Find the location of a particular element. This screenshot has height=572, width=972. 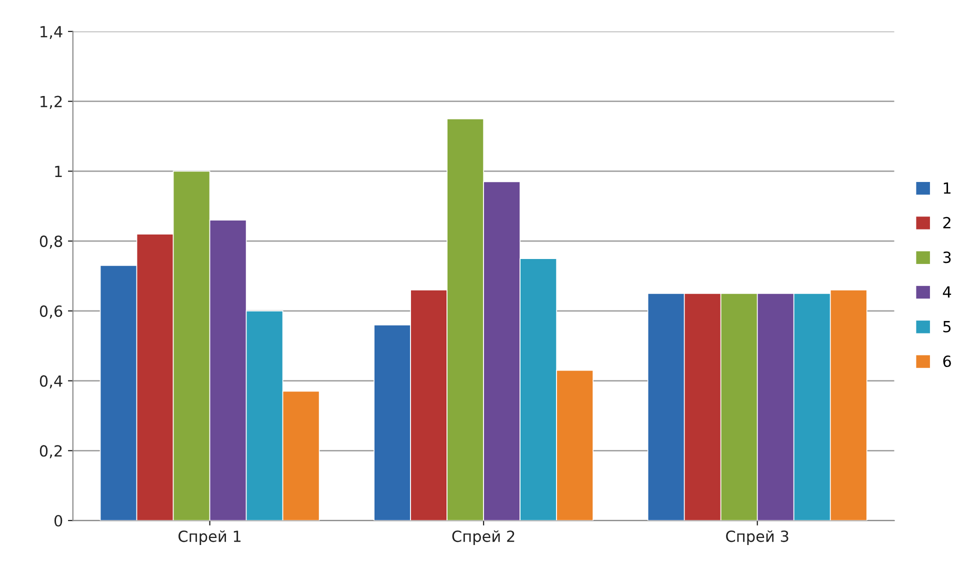

y-tick-label: 0,8 is located at coordinates (51, 242).